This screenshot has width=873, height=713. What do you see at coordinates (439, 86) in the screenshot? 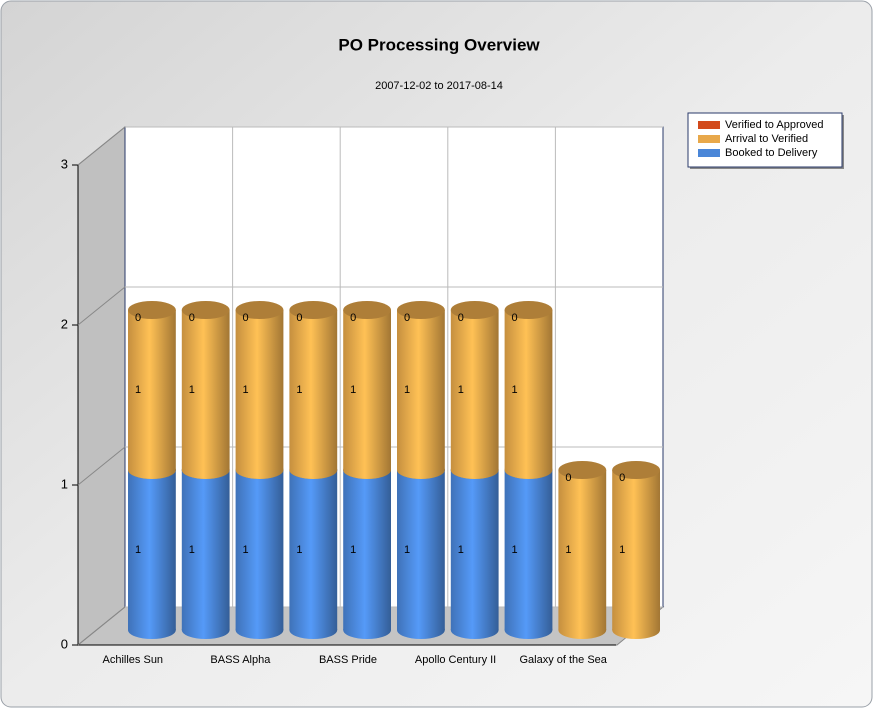
I see `chart-subtitle: 2007-12-02 to 2017-08-14` at bounding box center [439, 86].